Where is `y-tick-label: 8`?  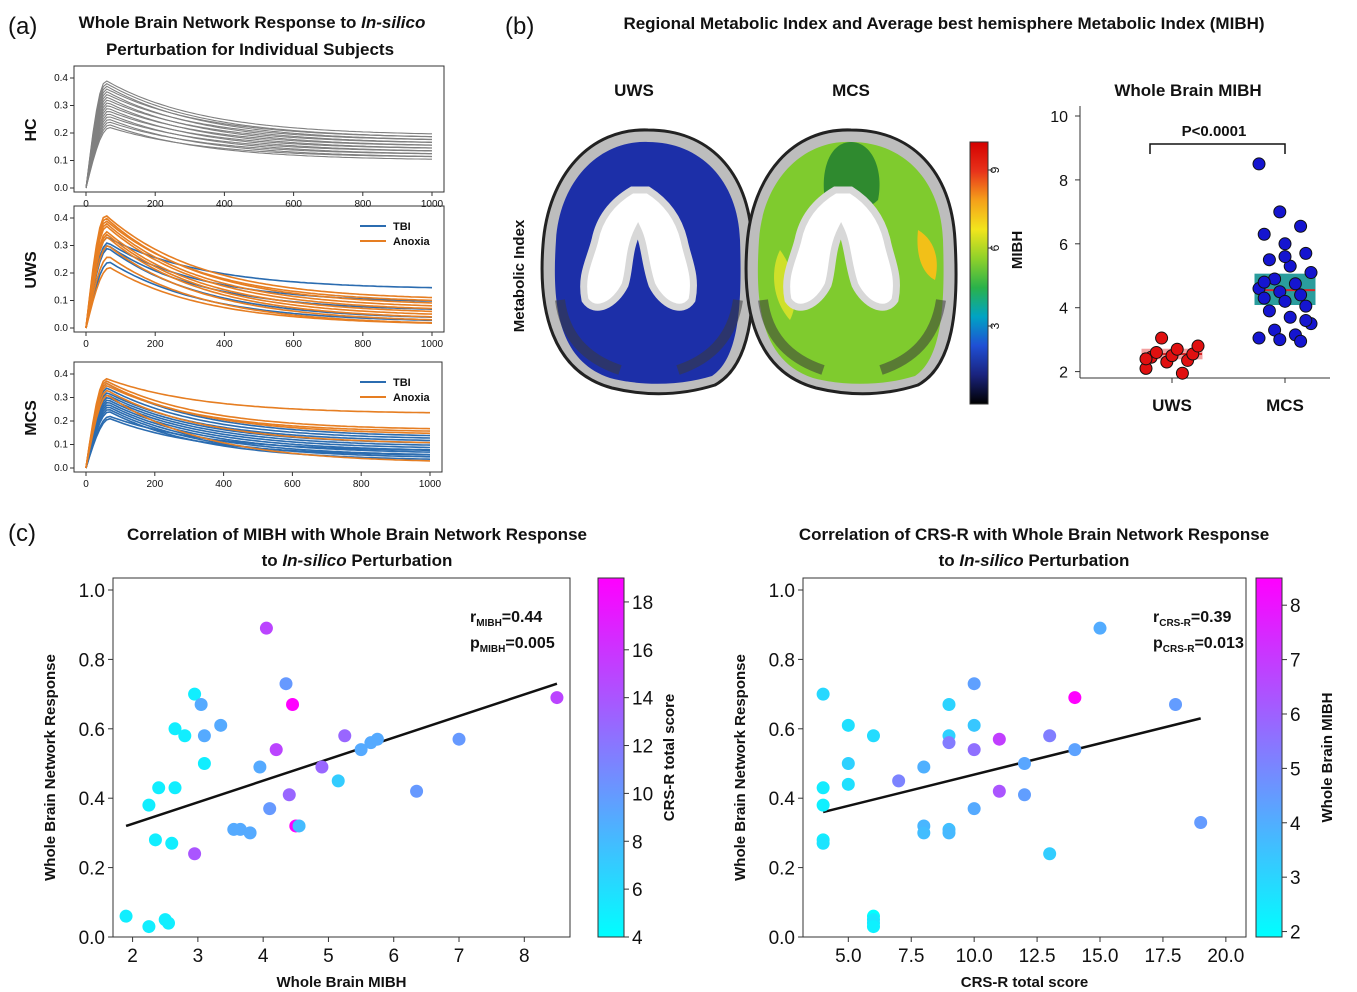 y-tick-label: 8 is located at coordinates (1063, 181).